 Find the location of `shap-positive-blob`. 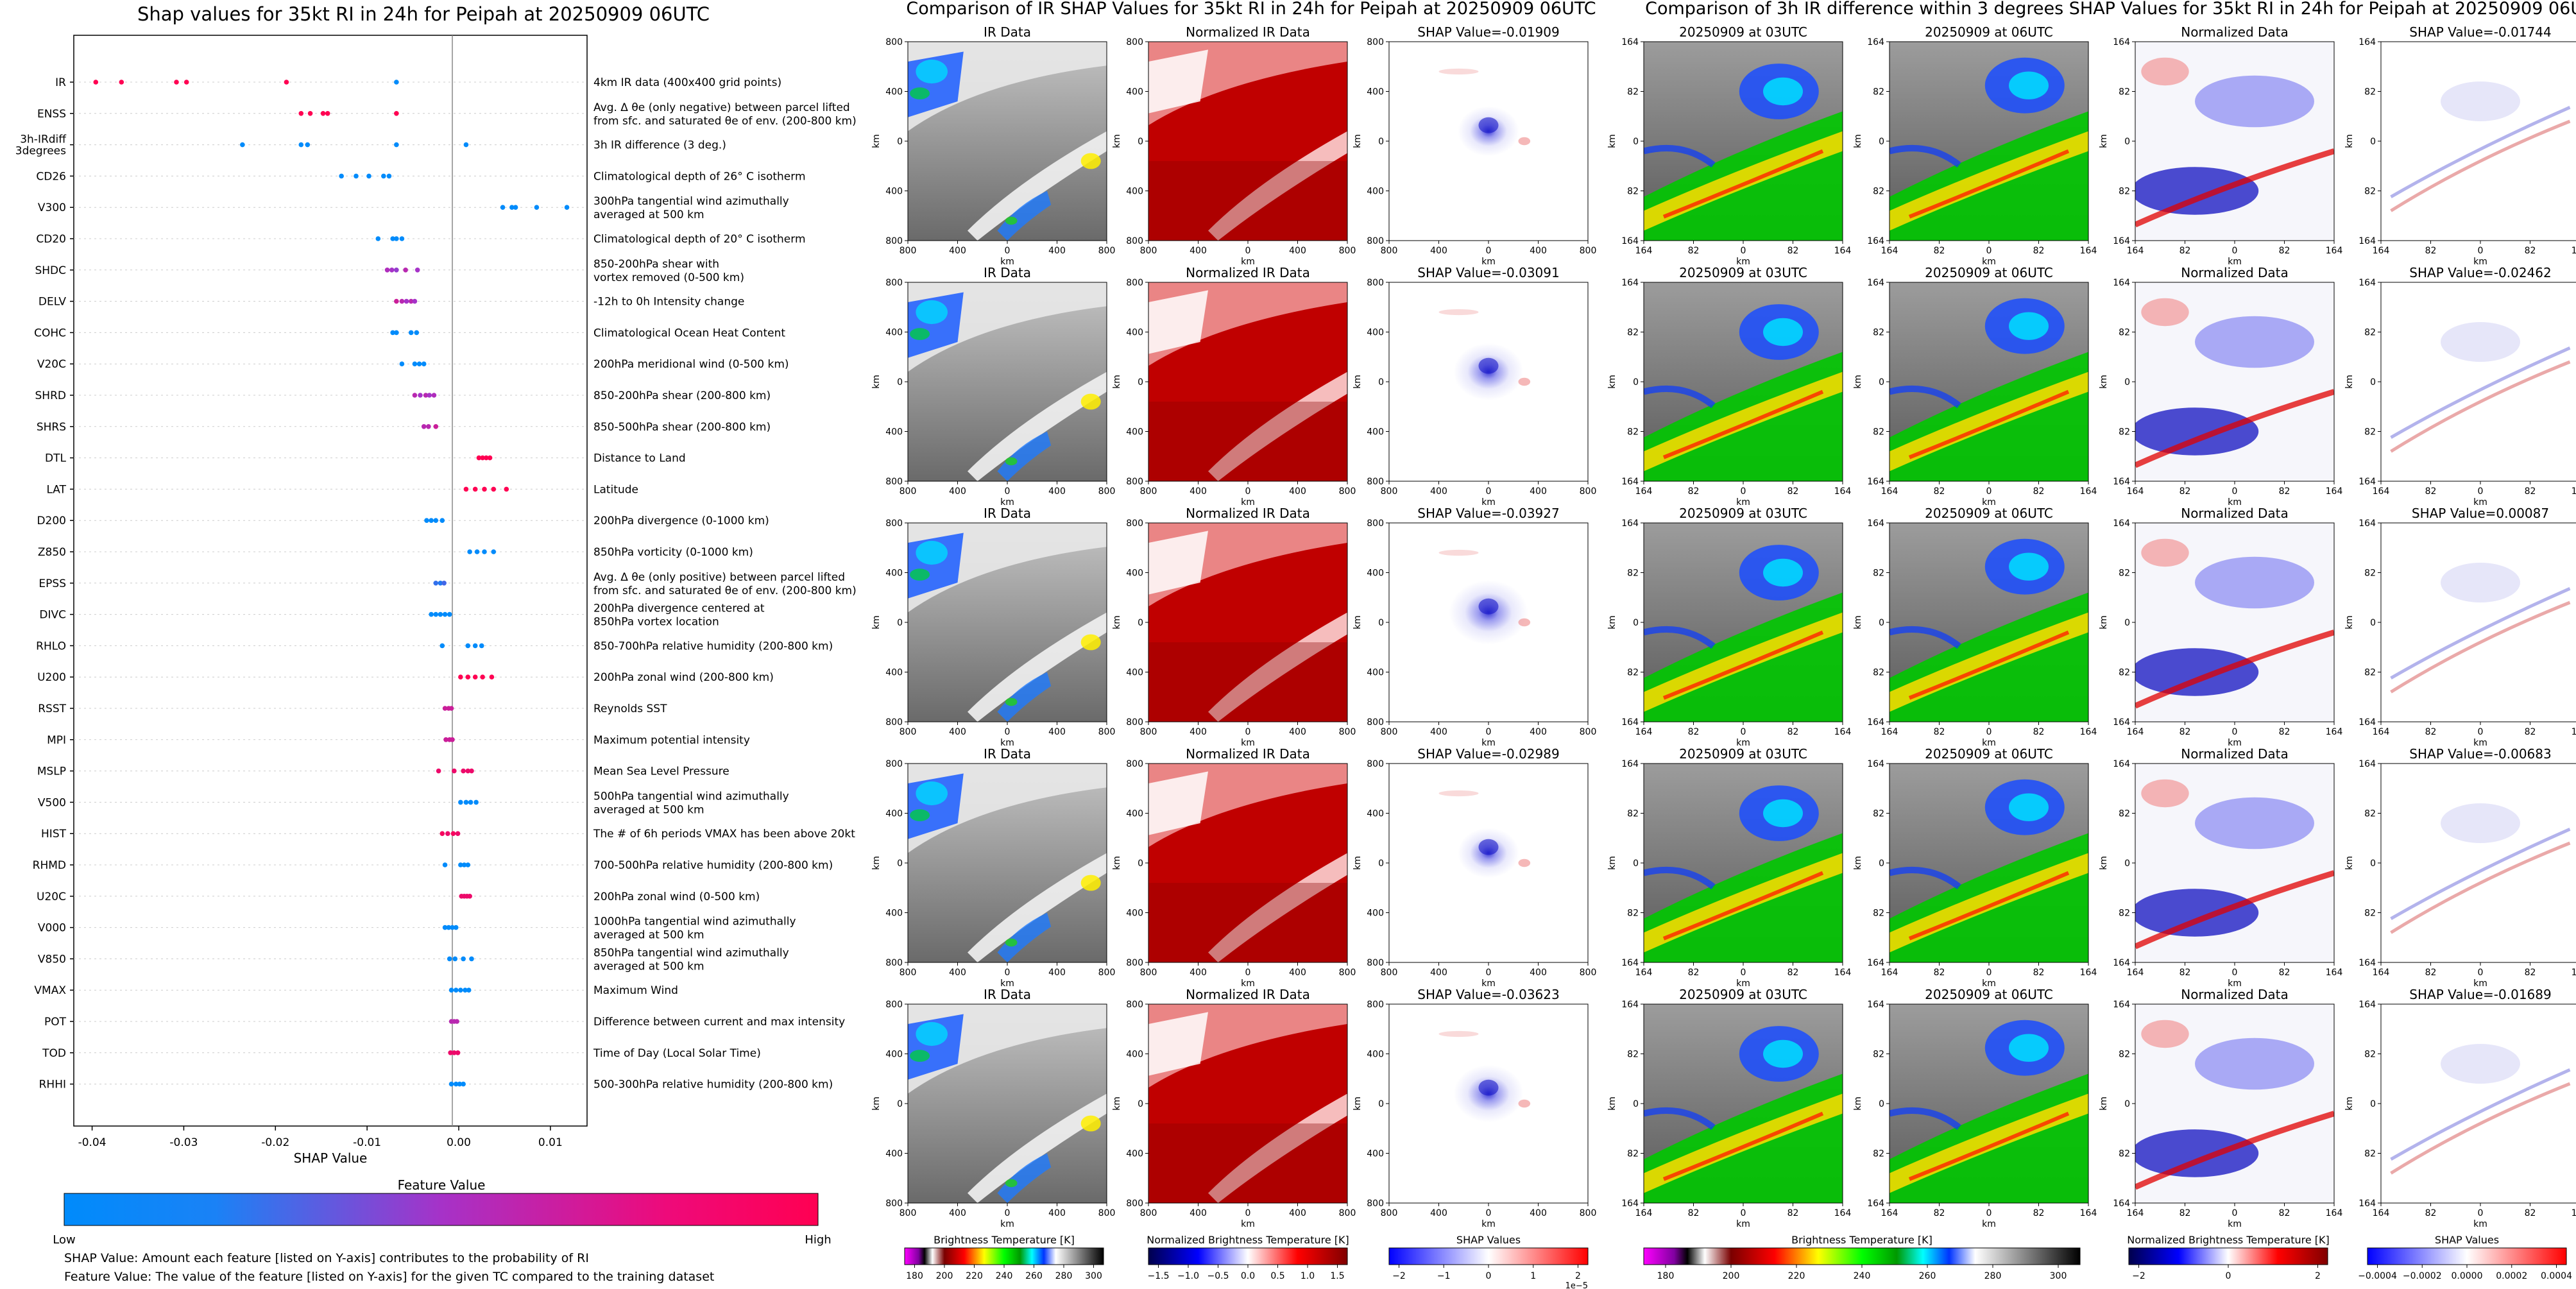

shap-positive-blob is located at coordinates (1524, 141).